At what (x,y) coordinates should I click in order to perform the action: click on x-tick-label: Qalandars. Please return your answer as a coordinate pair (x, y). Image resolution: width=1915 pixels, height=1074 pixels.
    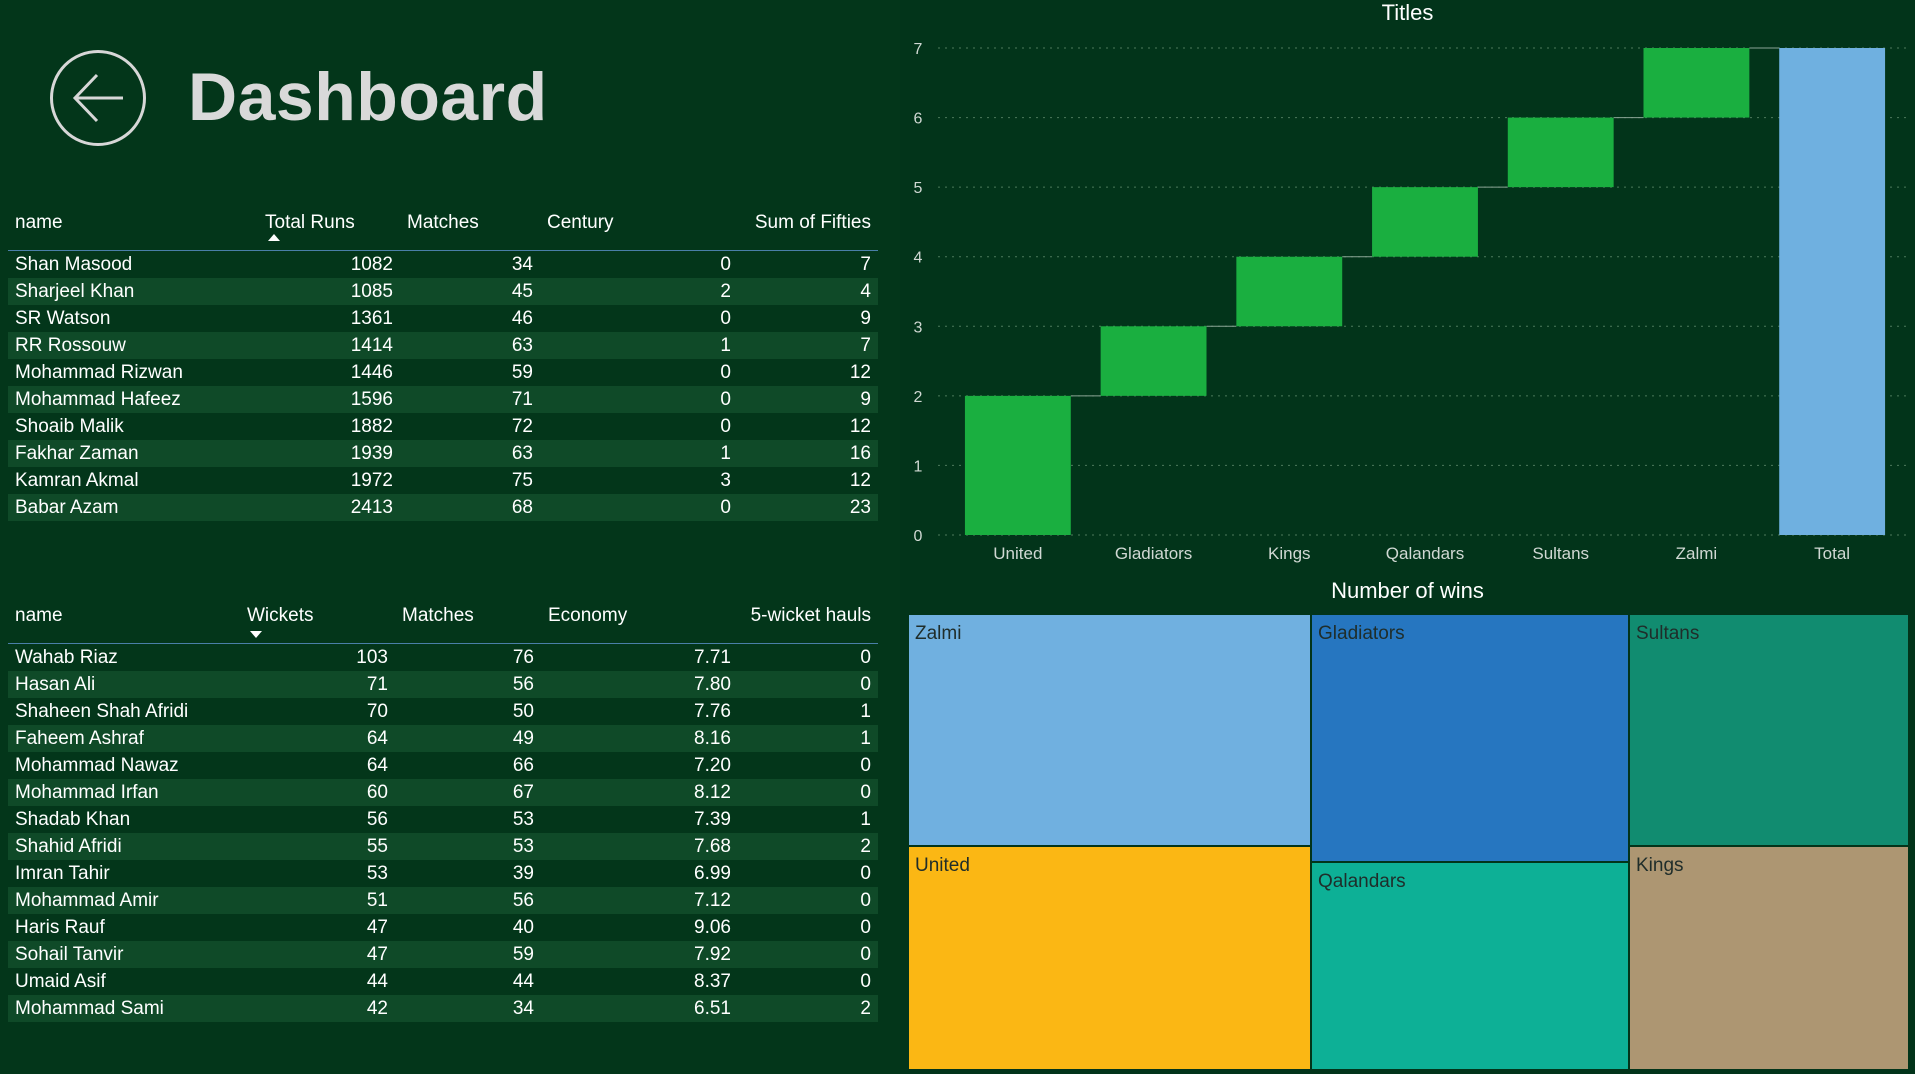
    Looking at the image, I should click on (1425, 553).